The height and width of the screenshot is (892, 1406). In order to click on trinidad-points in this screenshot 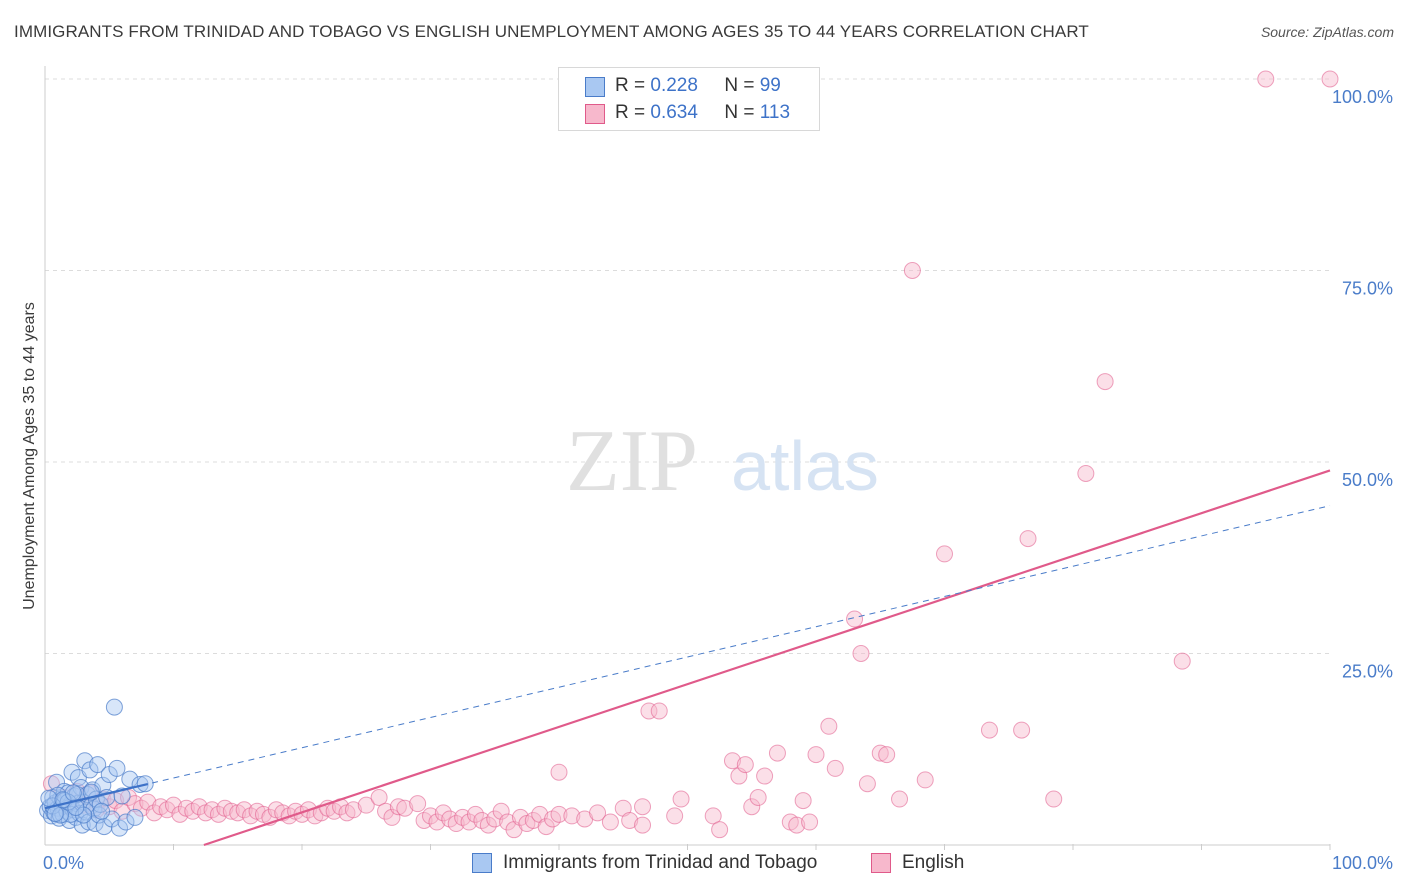, I will do `click(96, 767)`.